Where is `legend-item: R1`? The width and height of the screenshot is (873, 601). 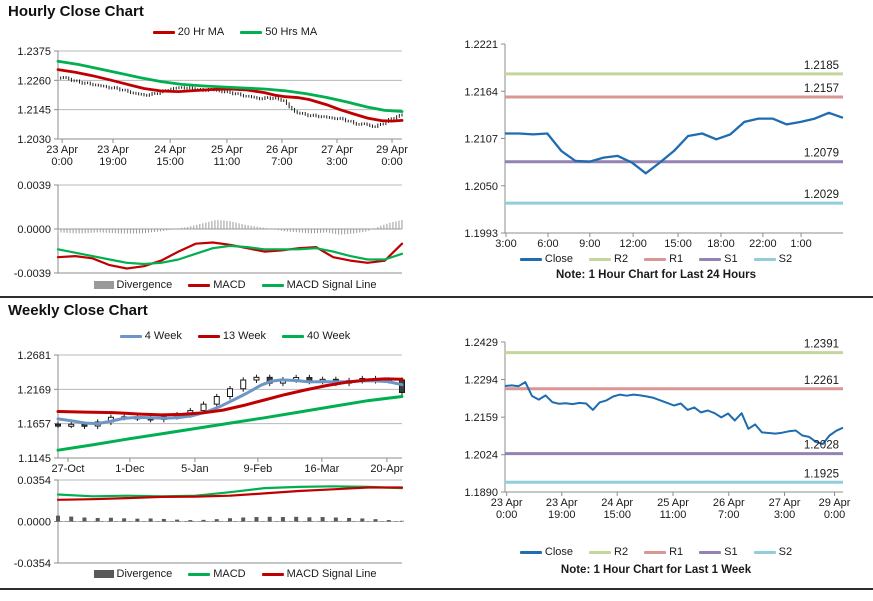 legend-item: R1 is located at coordinates (663, 552).